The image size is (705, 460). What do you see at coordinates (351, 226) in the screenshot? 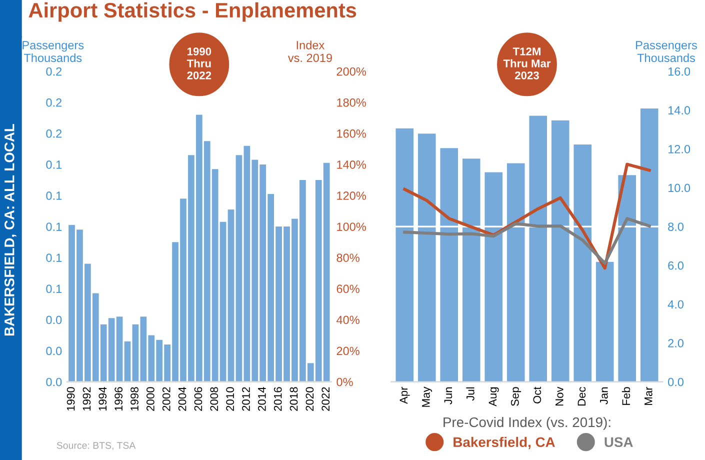
I see `y2-tick-label: 100%` at bounding box center [351, 226].